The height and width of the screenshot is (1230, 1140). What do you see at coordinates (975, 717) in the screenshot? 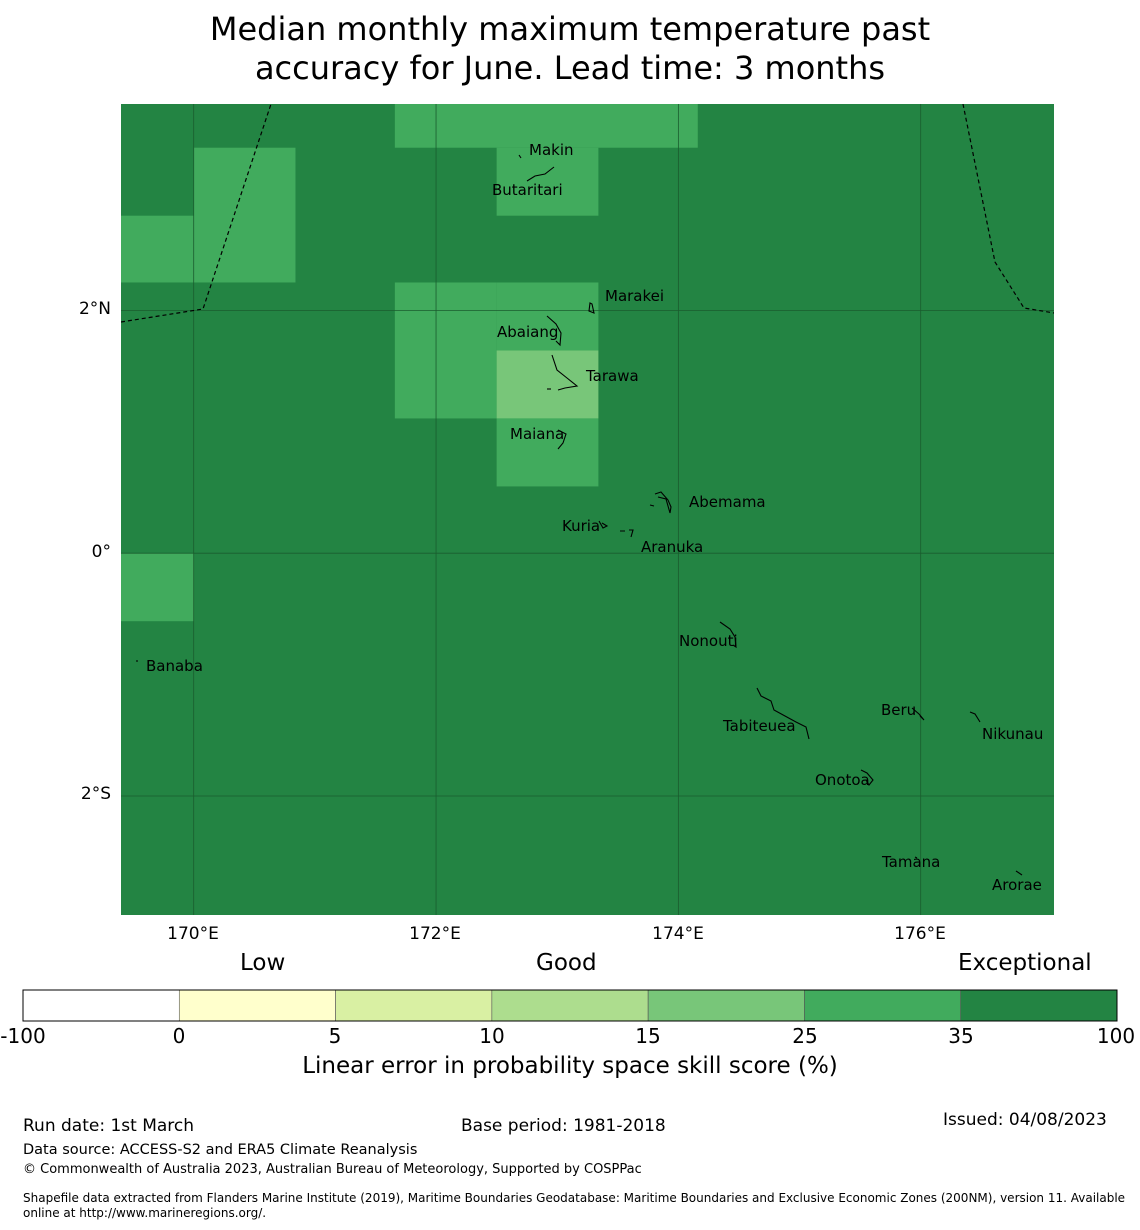
I see `nikunau-outline` at bounding box center [975, 717].